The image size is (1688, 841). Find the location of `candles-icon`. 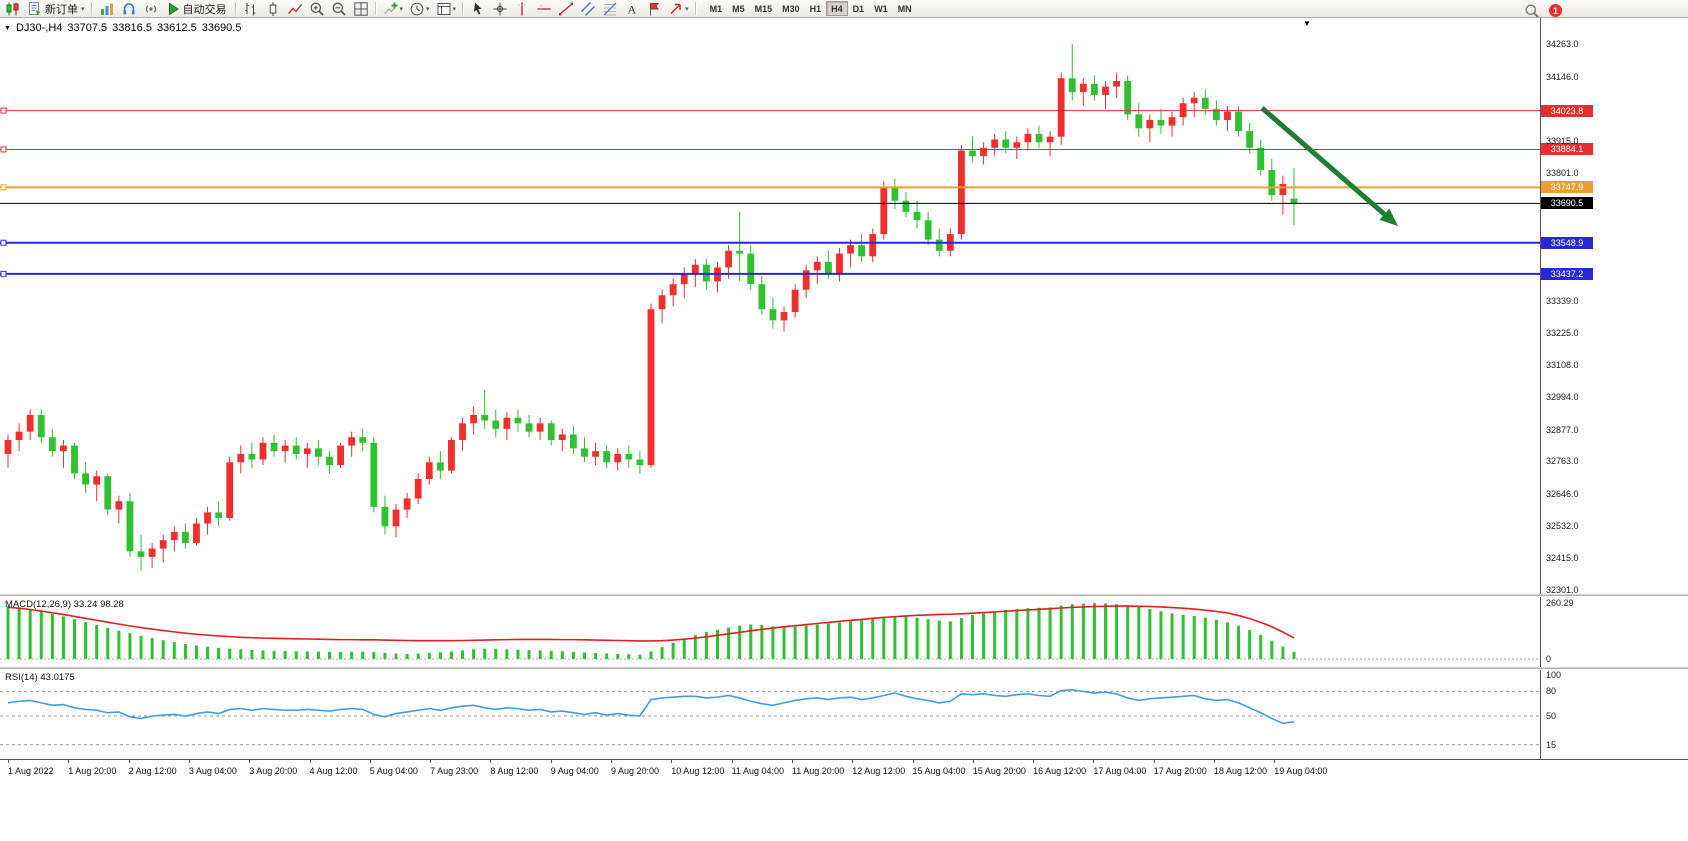

candles-icon is located at coordinates (13, 9).